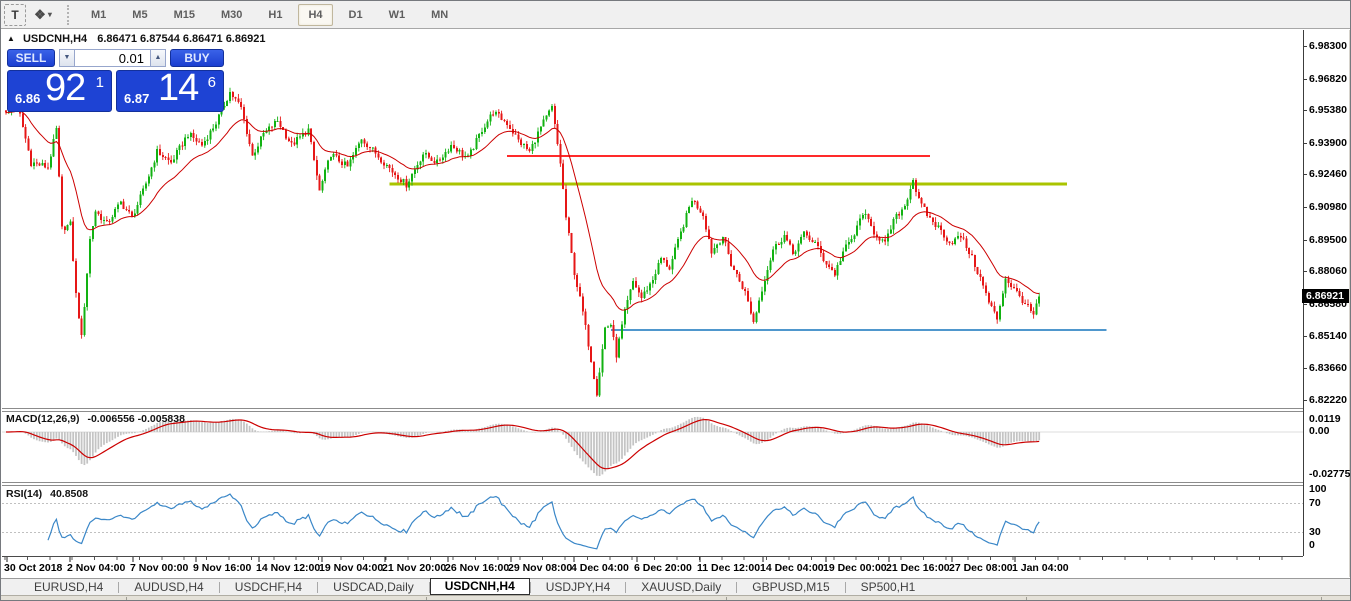 This screenshot has width=1351, height=601. What do you see at coordinates (268, 587) in the screenshot?
I see `chart-tab-usdchf: USDCHF,H4` at bounding box center [268, 587].